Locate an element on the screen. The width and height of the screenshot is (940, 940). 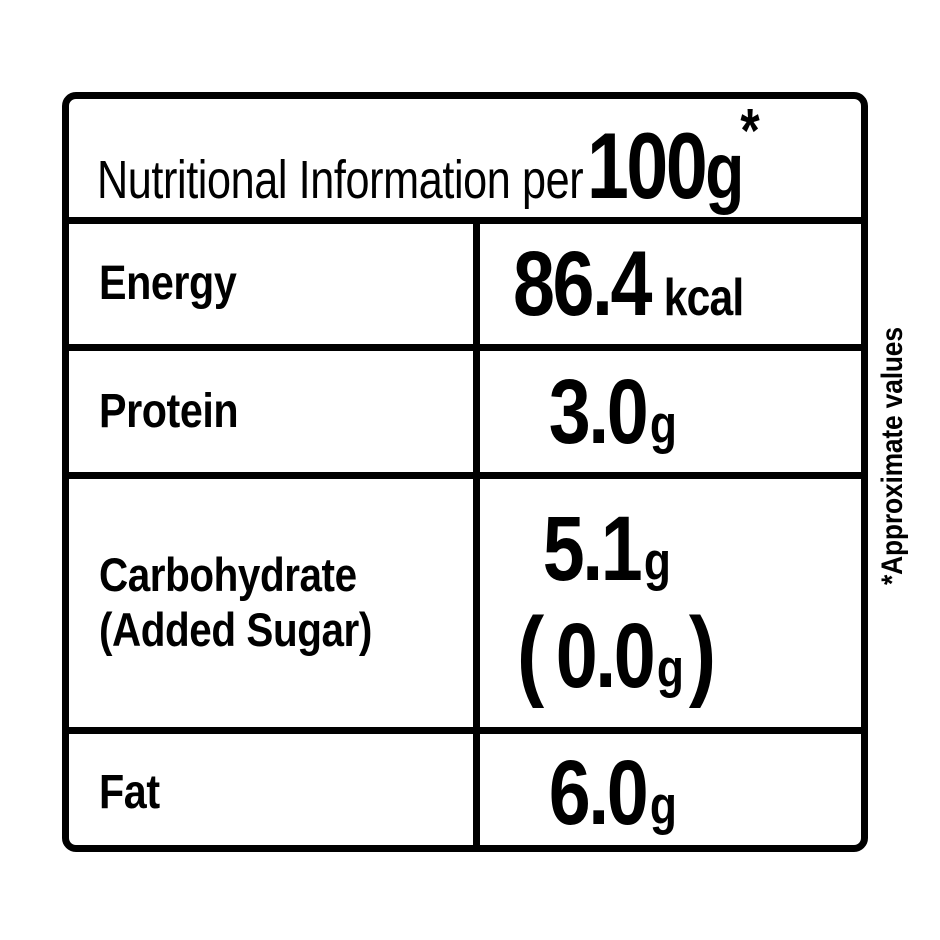
nutrient-value: 5.1 is located at coordinates (592, 549).